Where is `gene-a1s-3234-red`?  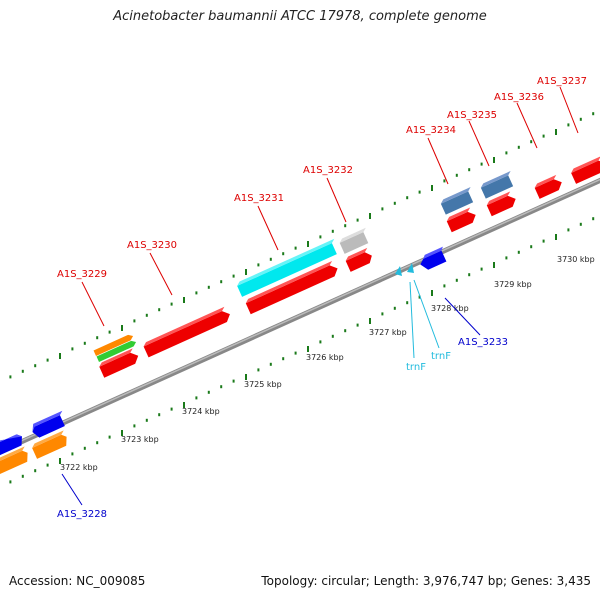
gene-a1s-3234-red is located at coordinates (462, 220).